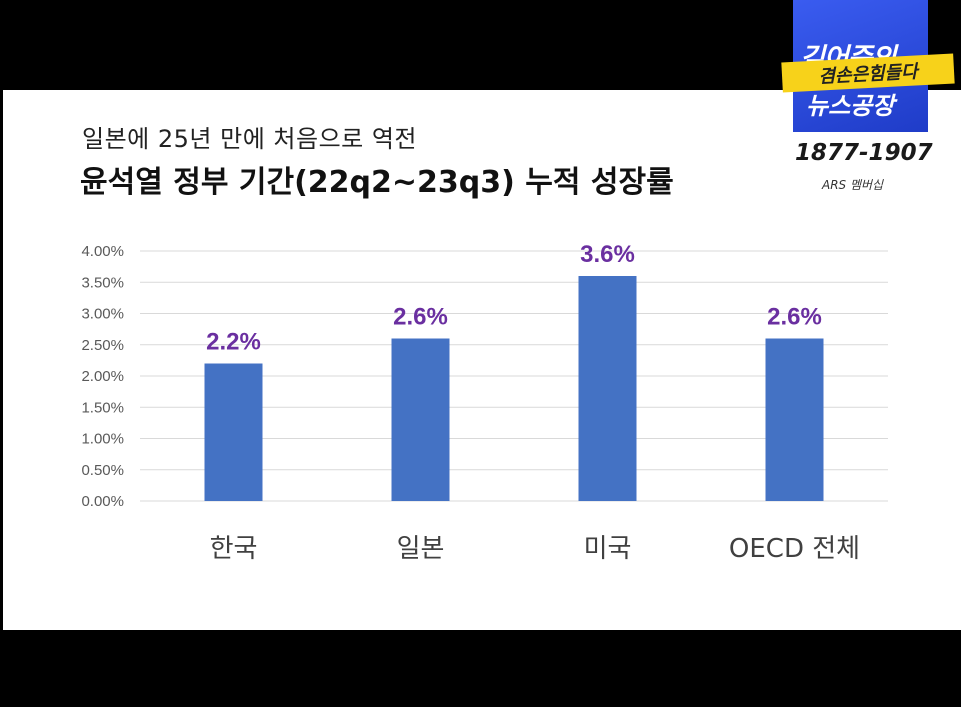  What do you see at coordinates (102, 345) in the screenshot?
I see `y-tick-label: 2.50%` at bounding box center [102, 345].